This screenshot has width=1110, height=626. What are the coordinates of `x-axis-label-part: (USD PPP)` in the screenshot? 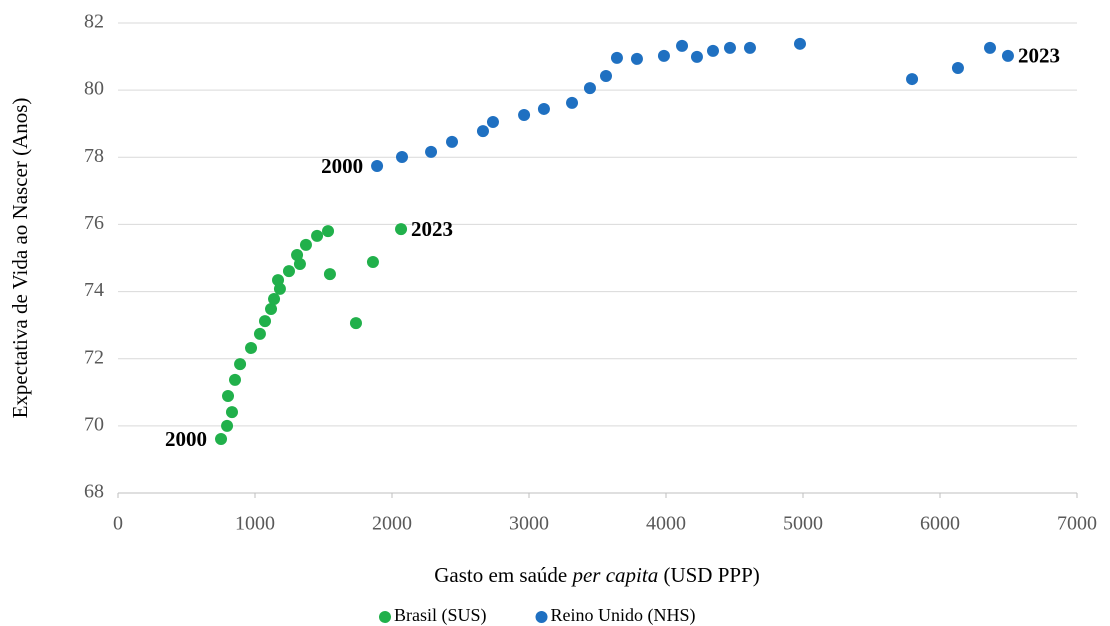 It's located at (709, 575).